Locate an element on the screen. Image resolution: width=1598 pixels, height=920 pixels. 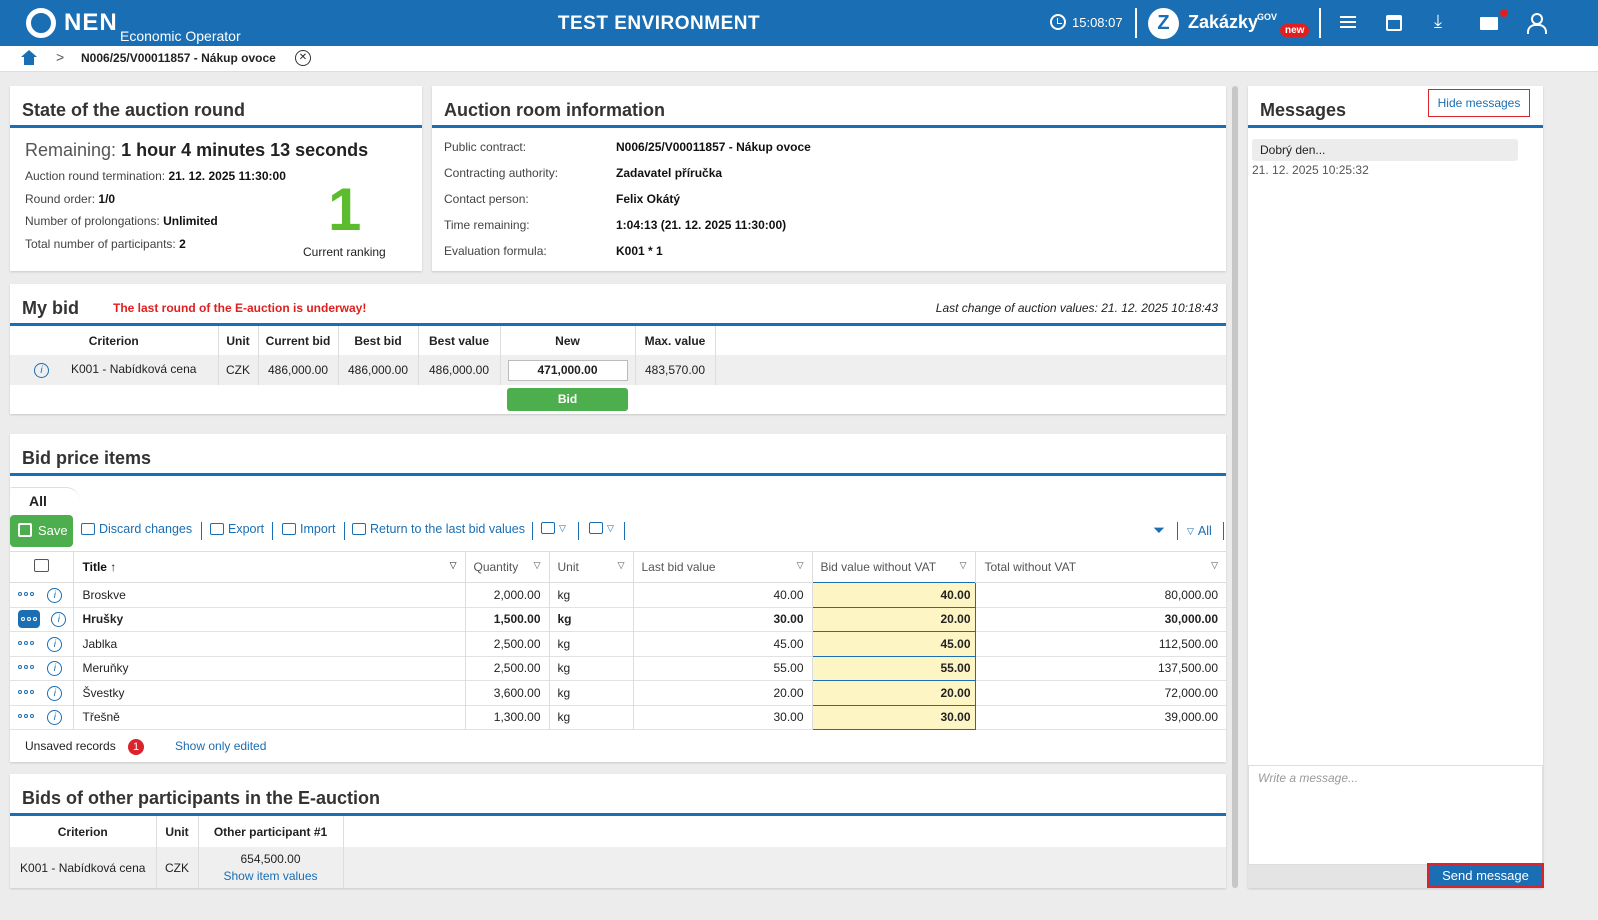
column-title: Title ↑ ▽ is located at coordinates (269, 567).